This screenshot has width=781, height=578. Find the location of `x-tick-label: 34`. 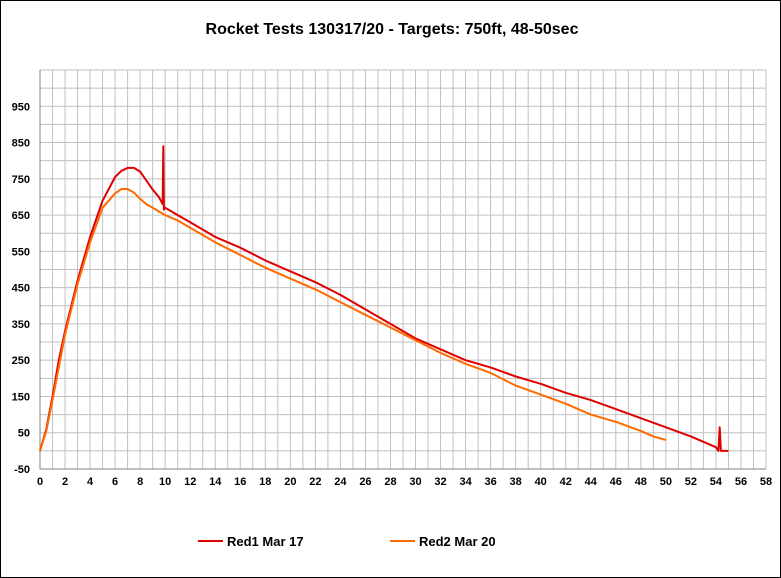

x-tick-label: 34 is located at coordinates (465, 482).